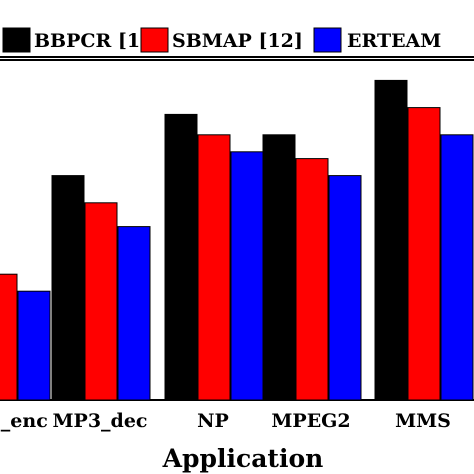  What do you see at coordinates (457, 267) in the screenshot?
I see `bar-erteam-mms` at bounding box center [457, 267].